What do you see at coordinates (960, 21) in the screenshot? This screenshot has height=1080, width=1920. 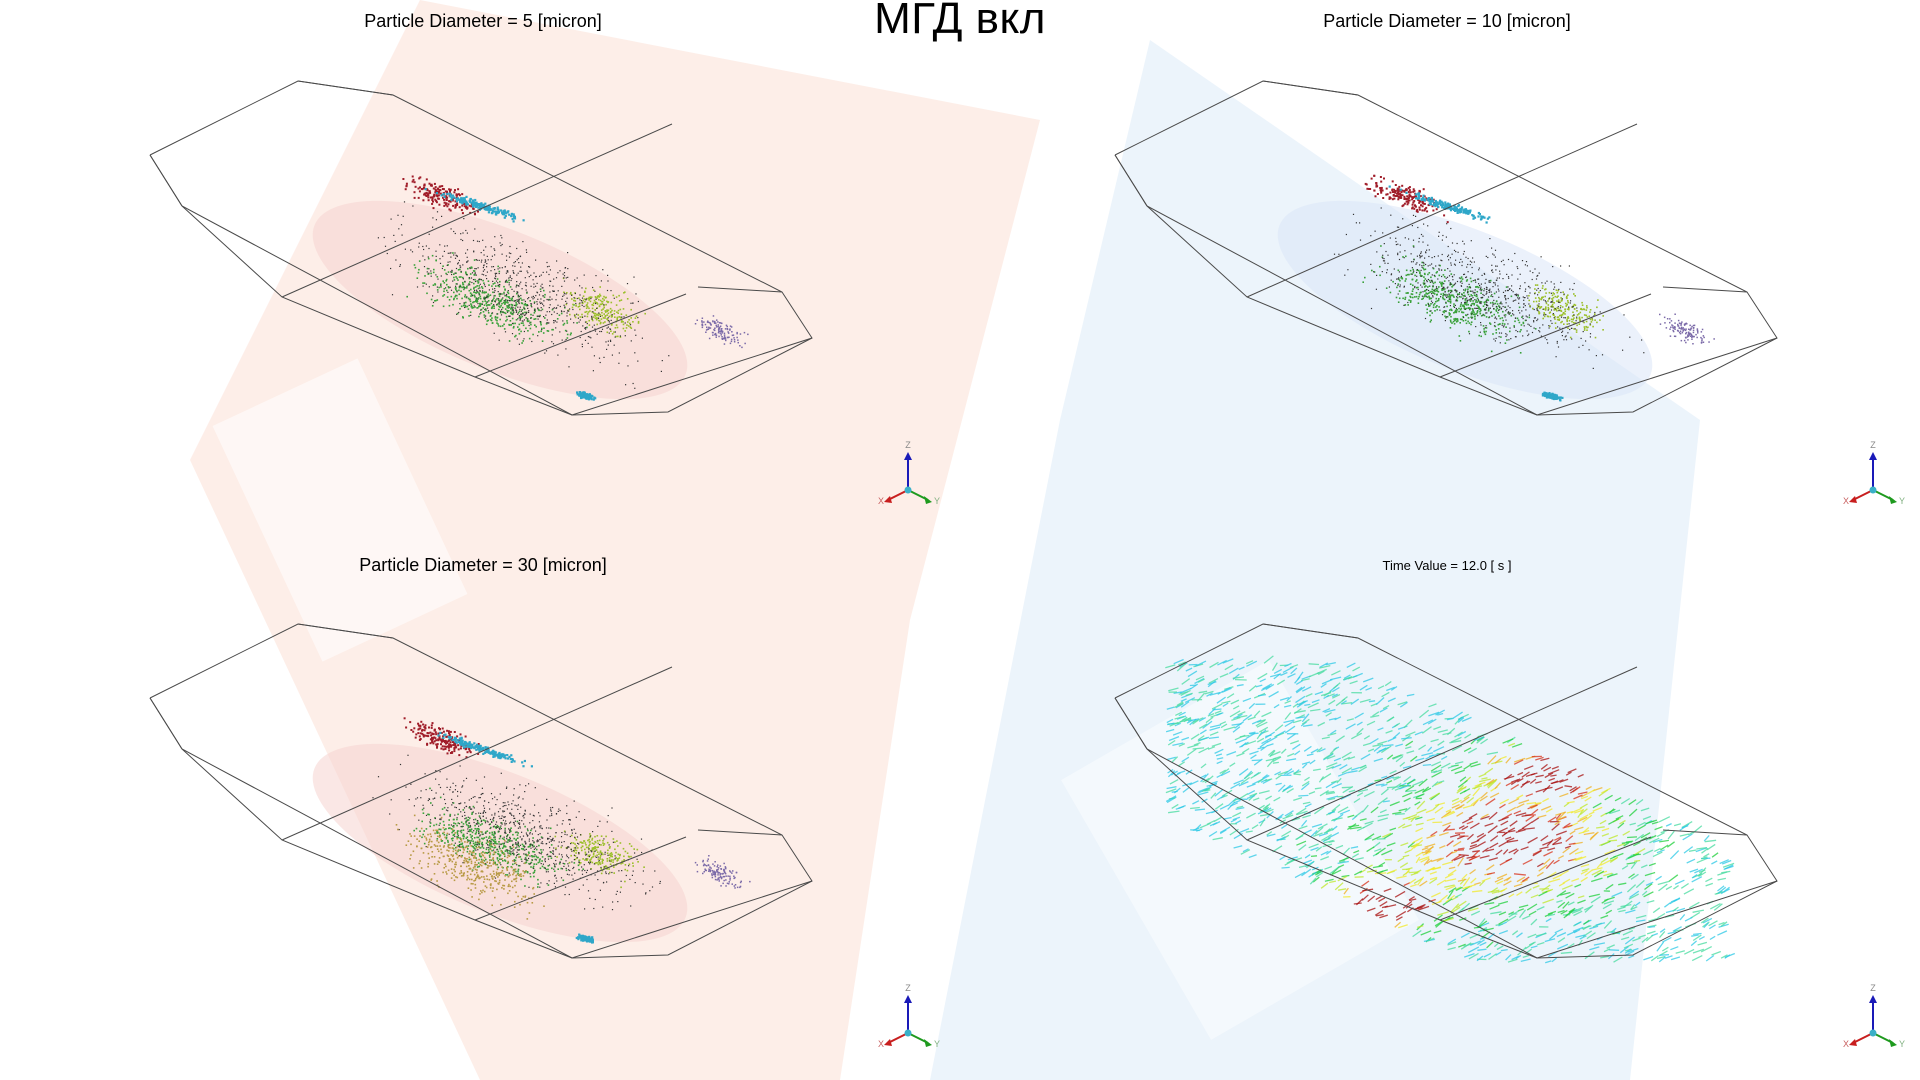 I see `main-title: МГД вкл` at bounding box center [960, 21].